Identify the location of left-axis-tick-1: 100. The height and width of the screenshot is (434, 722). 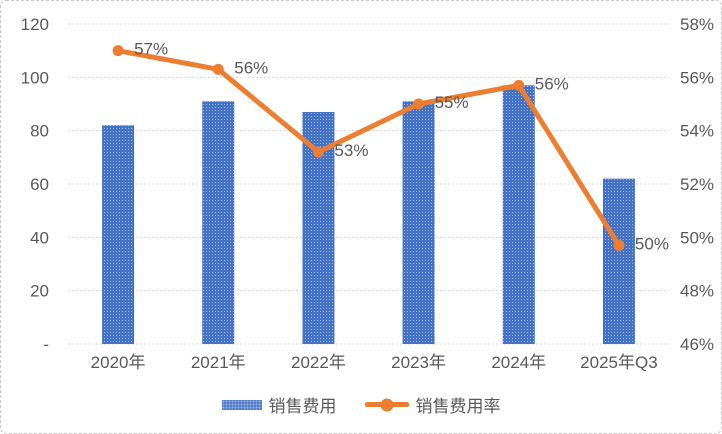
(35, 77).